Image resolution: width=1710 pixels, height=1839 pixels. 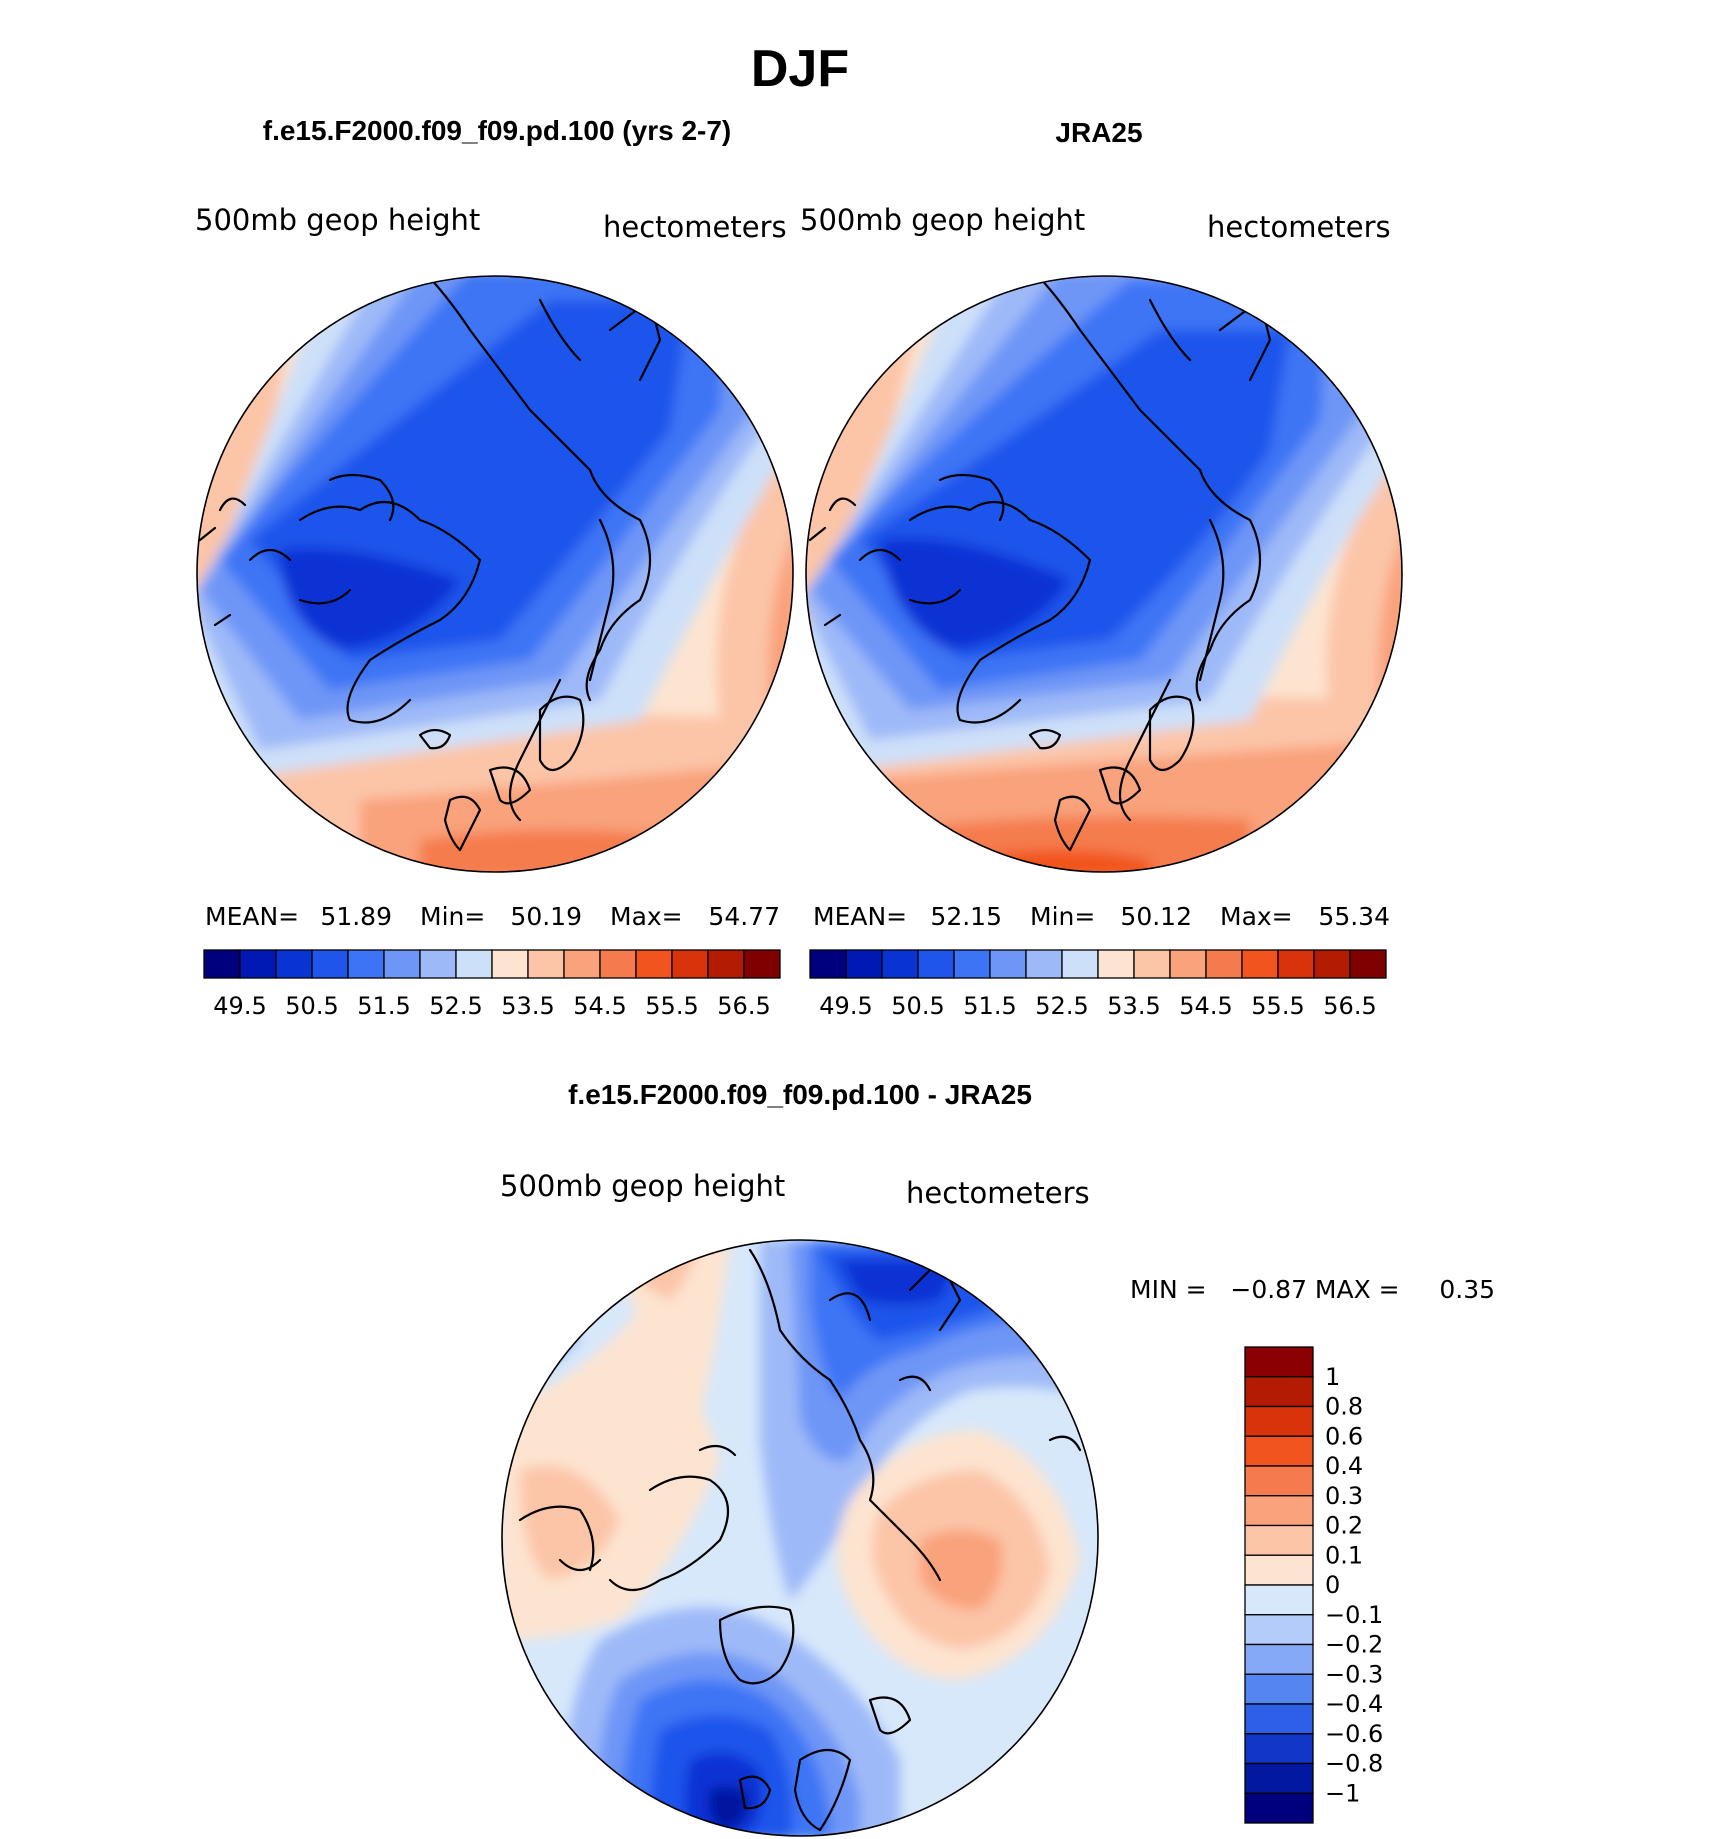 What do you see at coordinates (1061, 1006) in the screenshot?
I see `colorbar-tick-label: 52.5` at bounding box center [1061, 1006].